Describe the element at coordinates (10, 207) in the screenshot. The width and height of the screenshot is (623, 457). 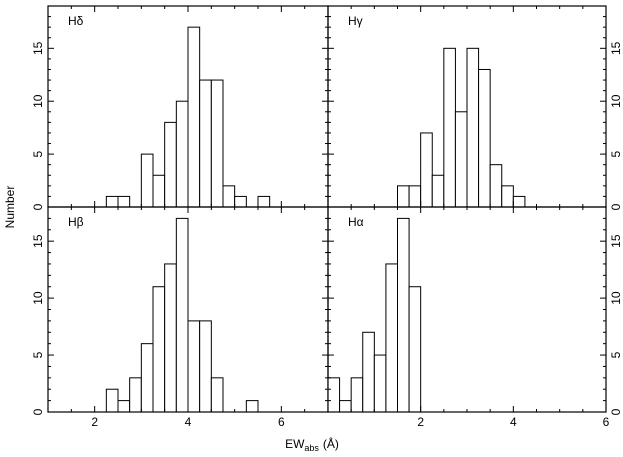
I see `y-axis-label: Number` at that location.